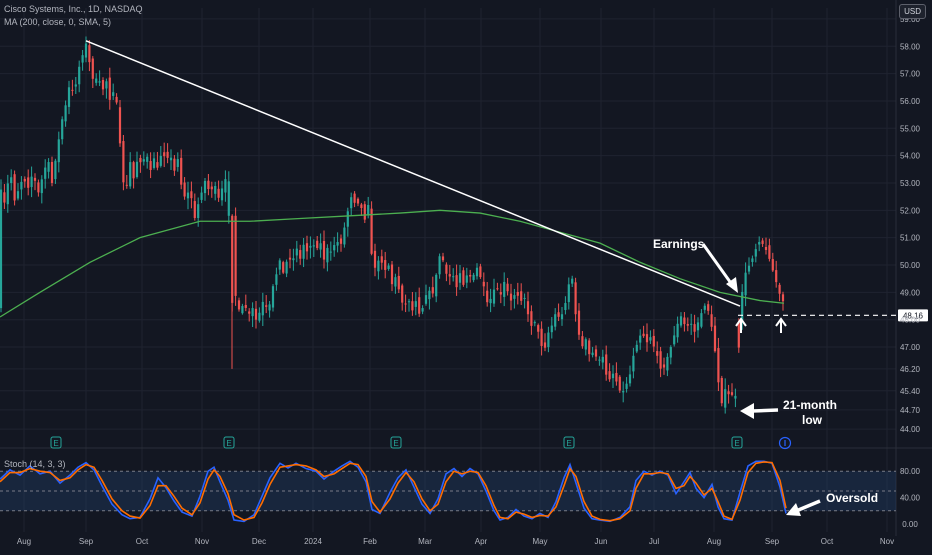 This screenshot has width=932, height=555. Describe the element at coordinates (910, 498) in the screenshot. I see `stoch-y-tick-label: 40.00` at that location.